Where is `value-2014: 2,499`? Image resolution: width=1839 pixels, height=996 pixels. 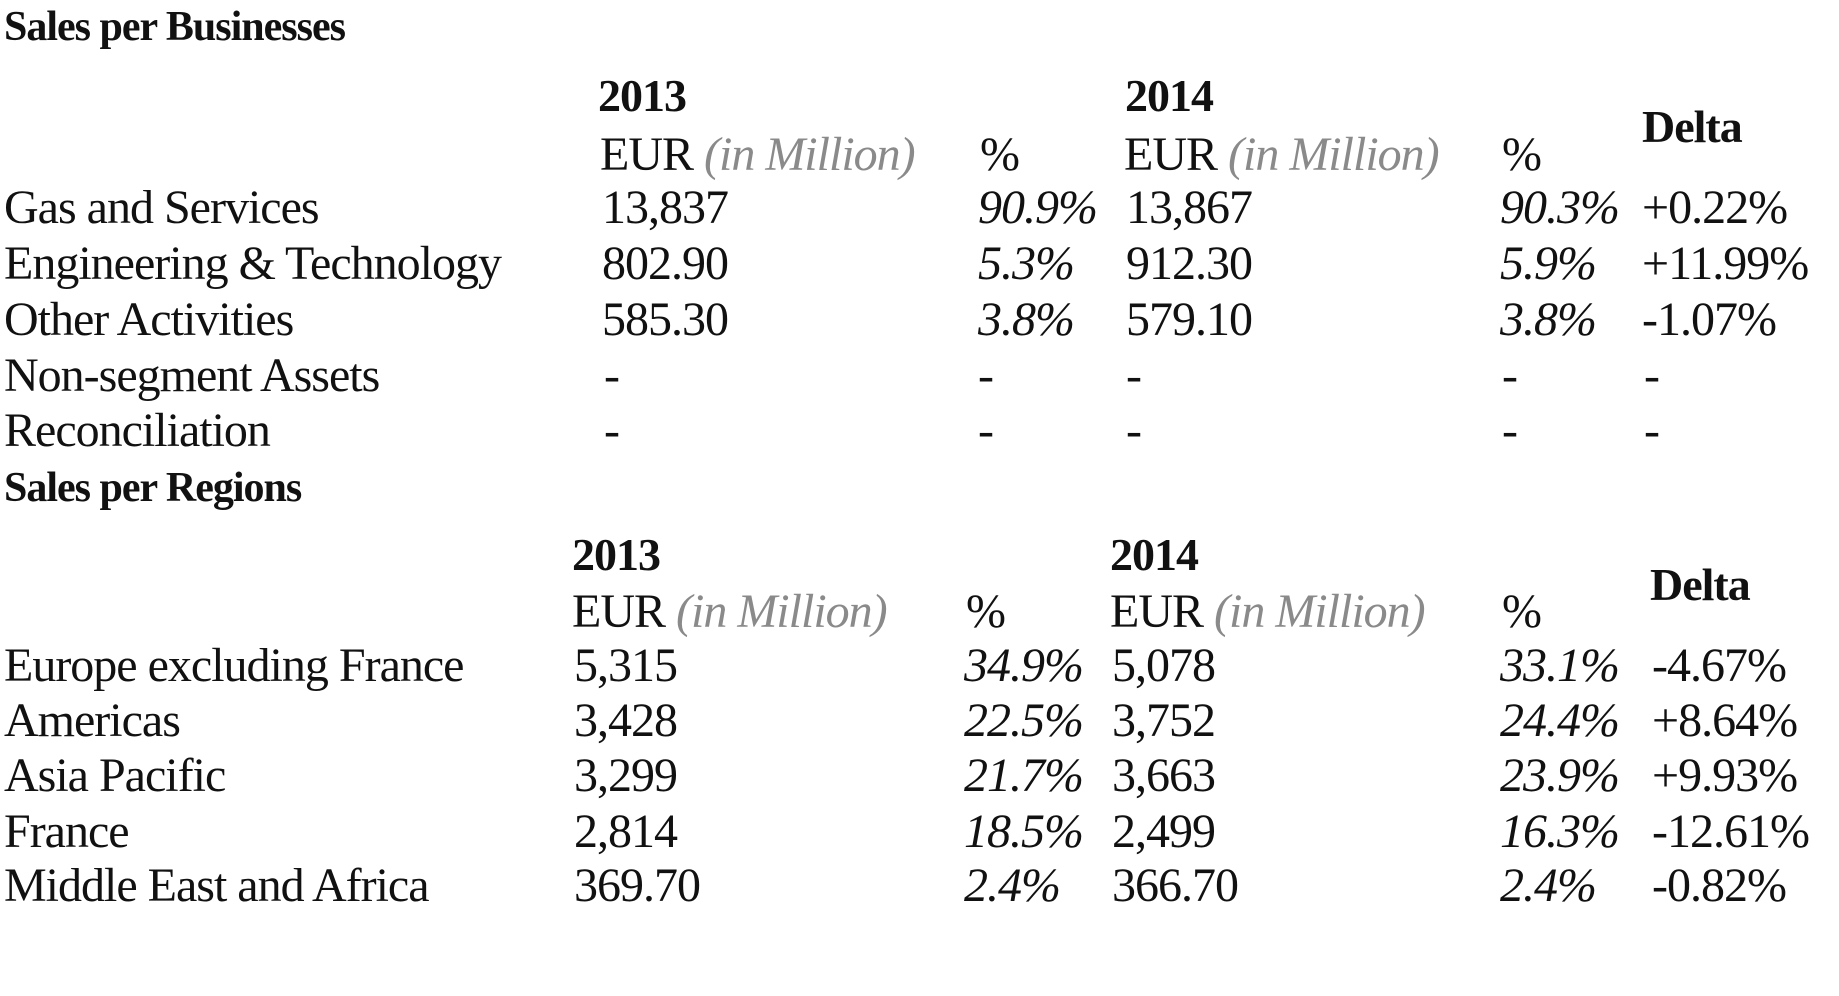 value-2014: 2,499 is located at coordinates (1164, 831).